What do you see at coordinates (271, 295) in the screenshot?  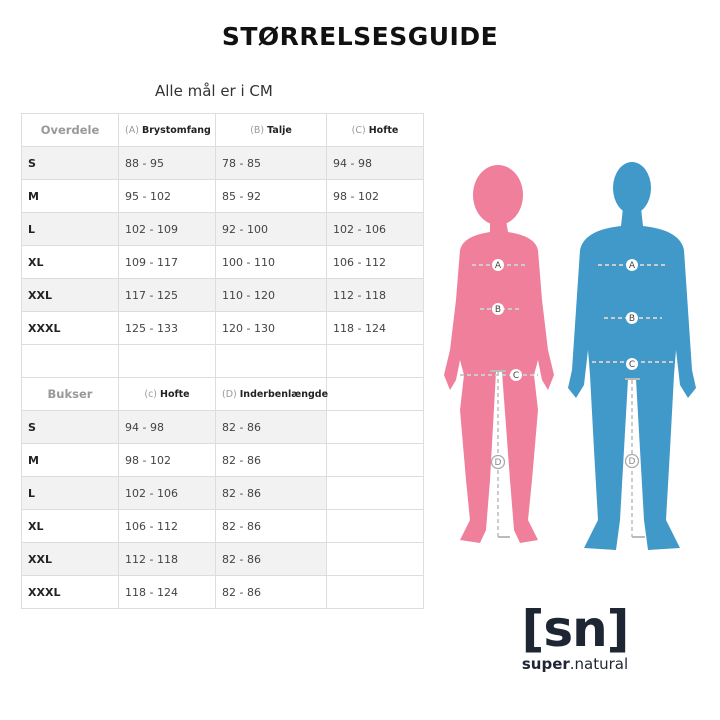 I see `value-cell: 110 - 120` at bounding box center [271, 295].